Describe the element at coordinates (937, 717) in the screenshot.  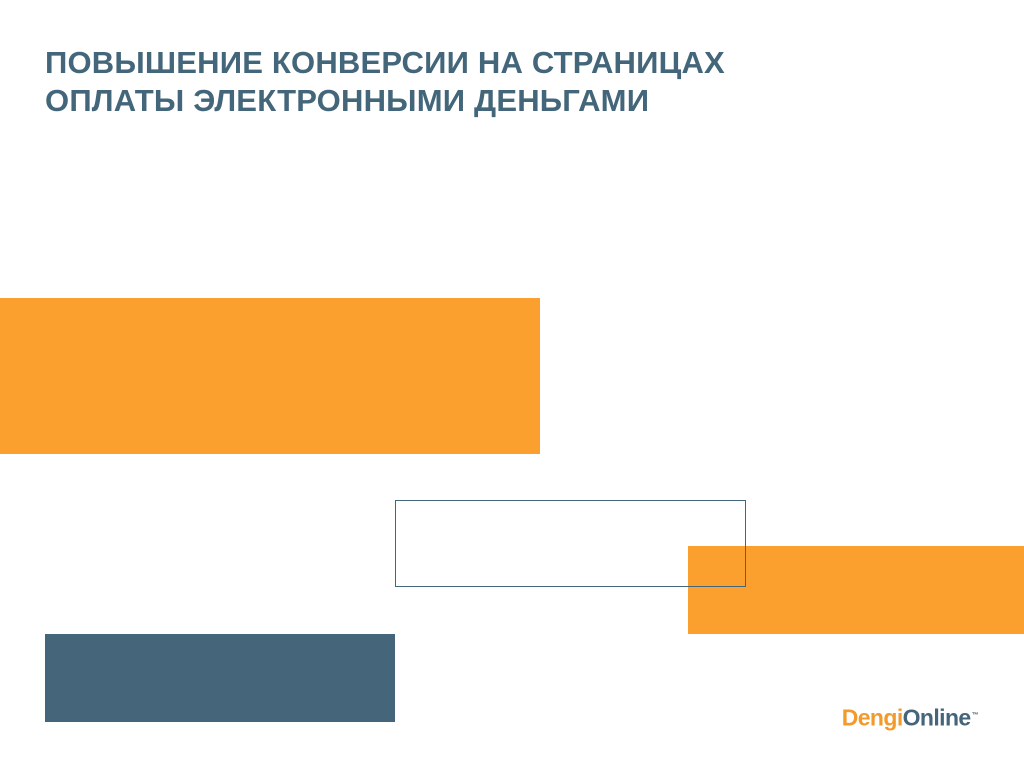
I see `logo-text-online: Online` at that location.